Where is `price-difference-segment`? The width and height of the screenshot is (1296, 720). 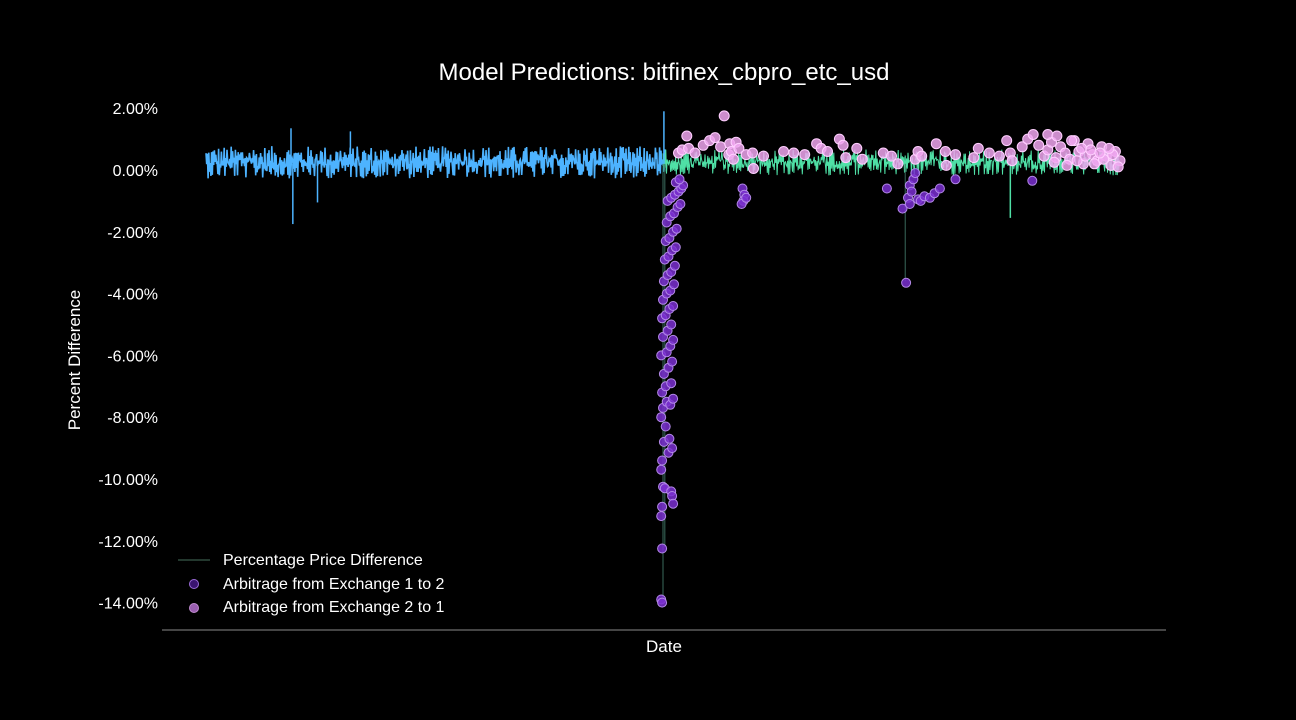
price-difference-segment is located at coordinates (435, 162).